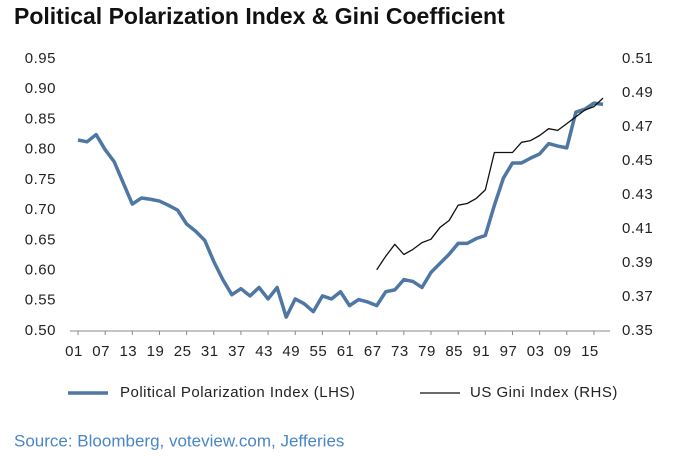 The image size is (680, 459). Describe the element at coordinates (637, 296) in the screenshot. I see `y2-tick-label: 0.37` at that location.